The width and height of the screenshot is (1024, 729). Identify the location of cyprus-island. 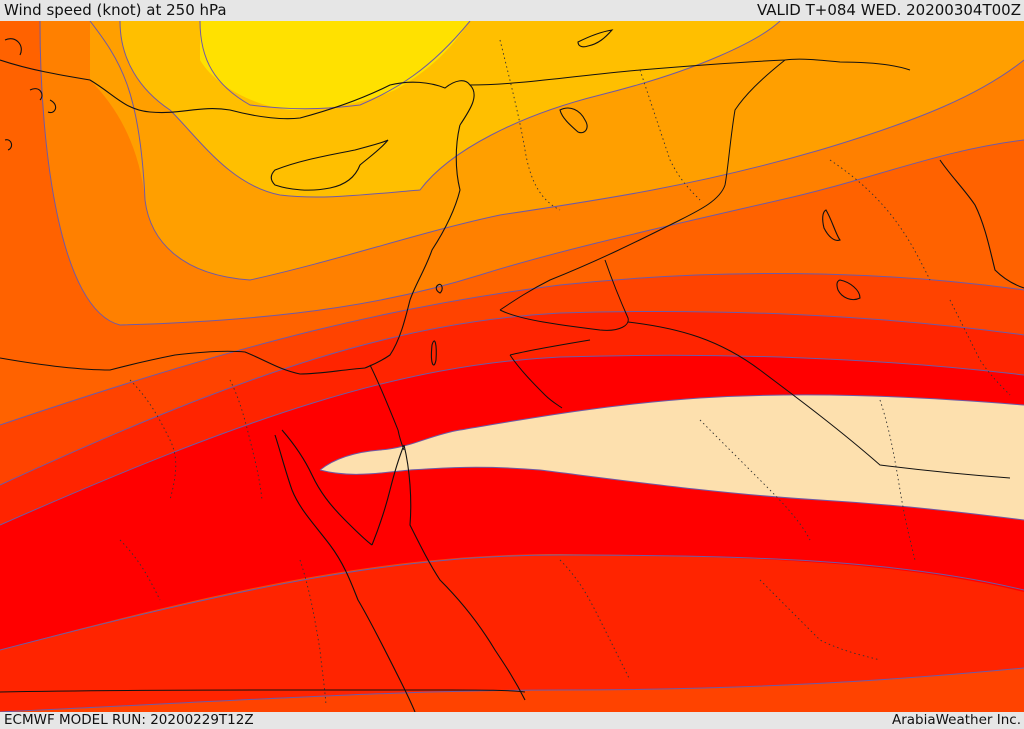
(329, 165).